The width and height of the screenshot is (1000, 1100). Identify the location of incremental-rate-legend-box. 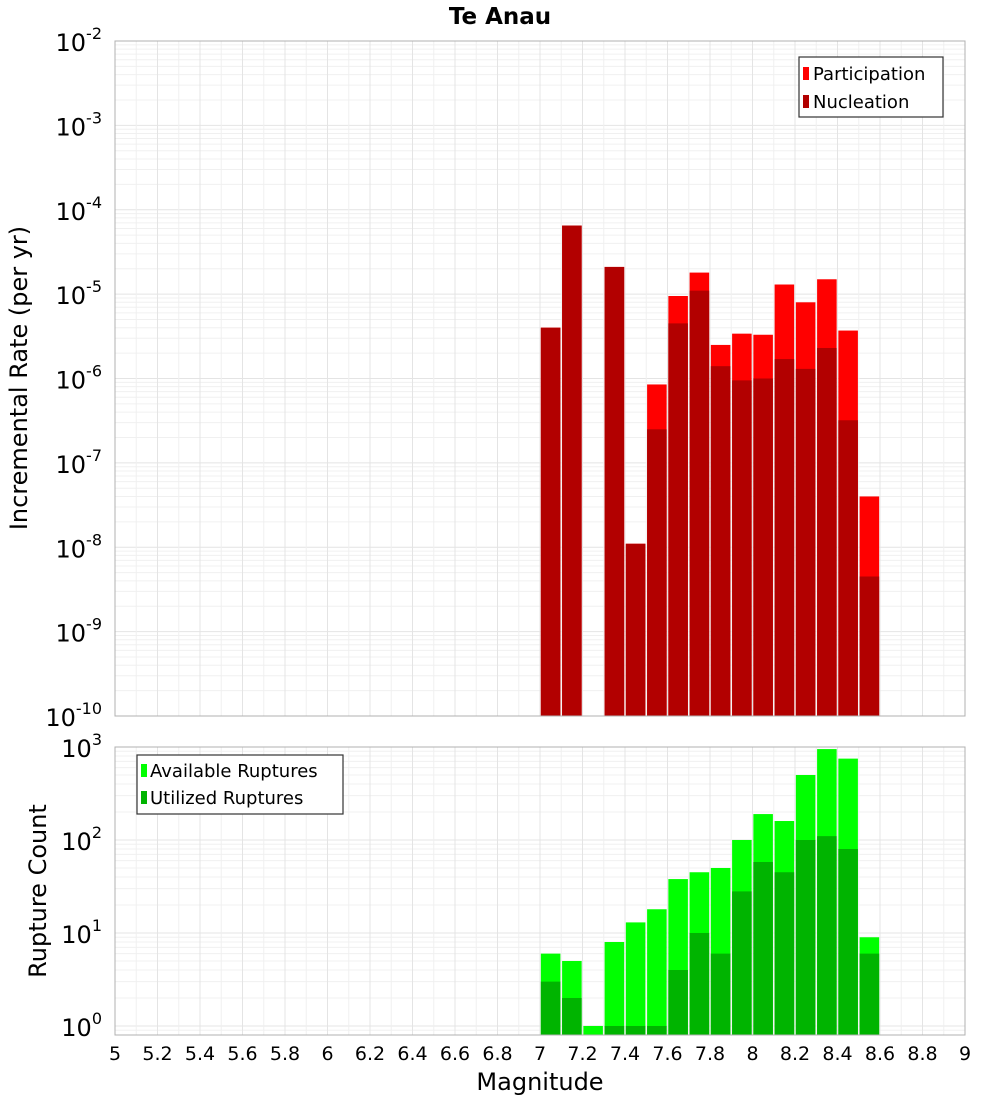
(871, 87).